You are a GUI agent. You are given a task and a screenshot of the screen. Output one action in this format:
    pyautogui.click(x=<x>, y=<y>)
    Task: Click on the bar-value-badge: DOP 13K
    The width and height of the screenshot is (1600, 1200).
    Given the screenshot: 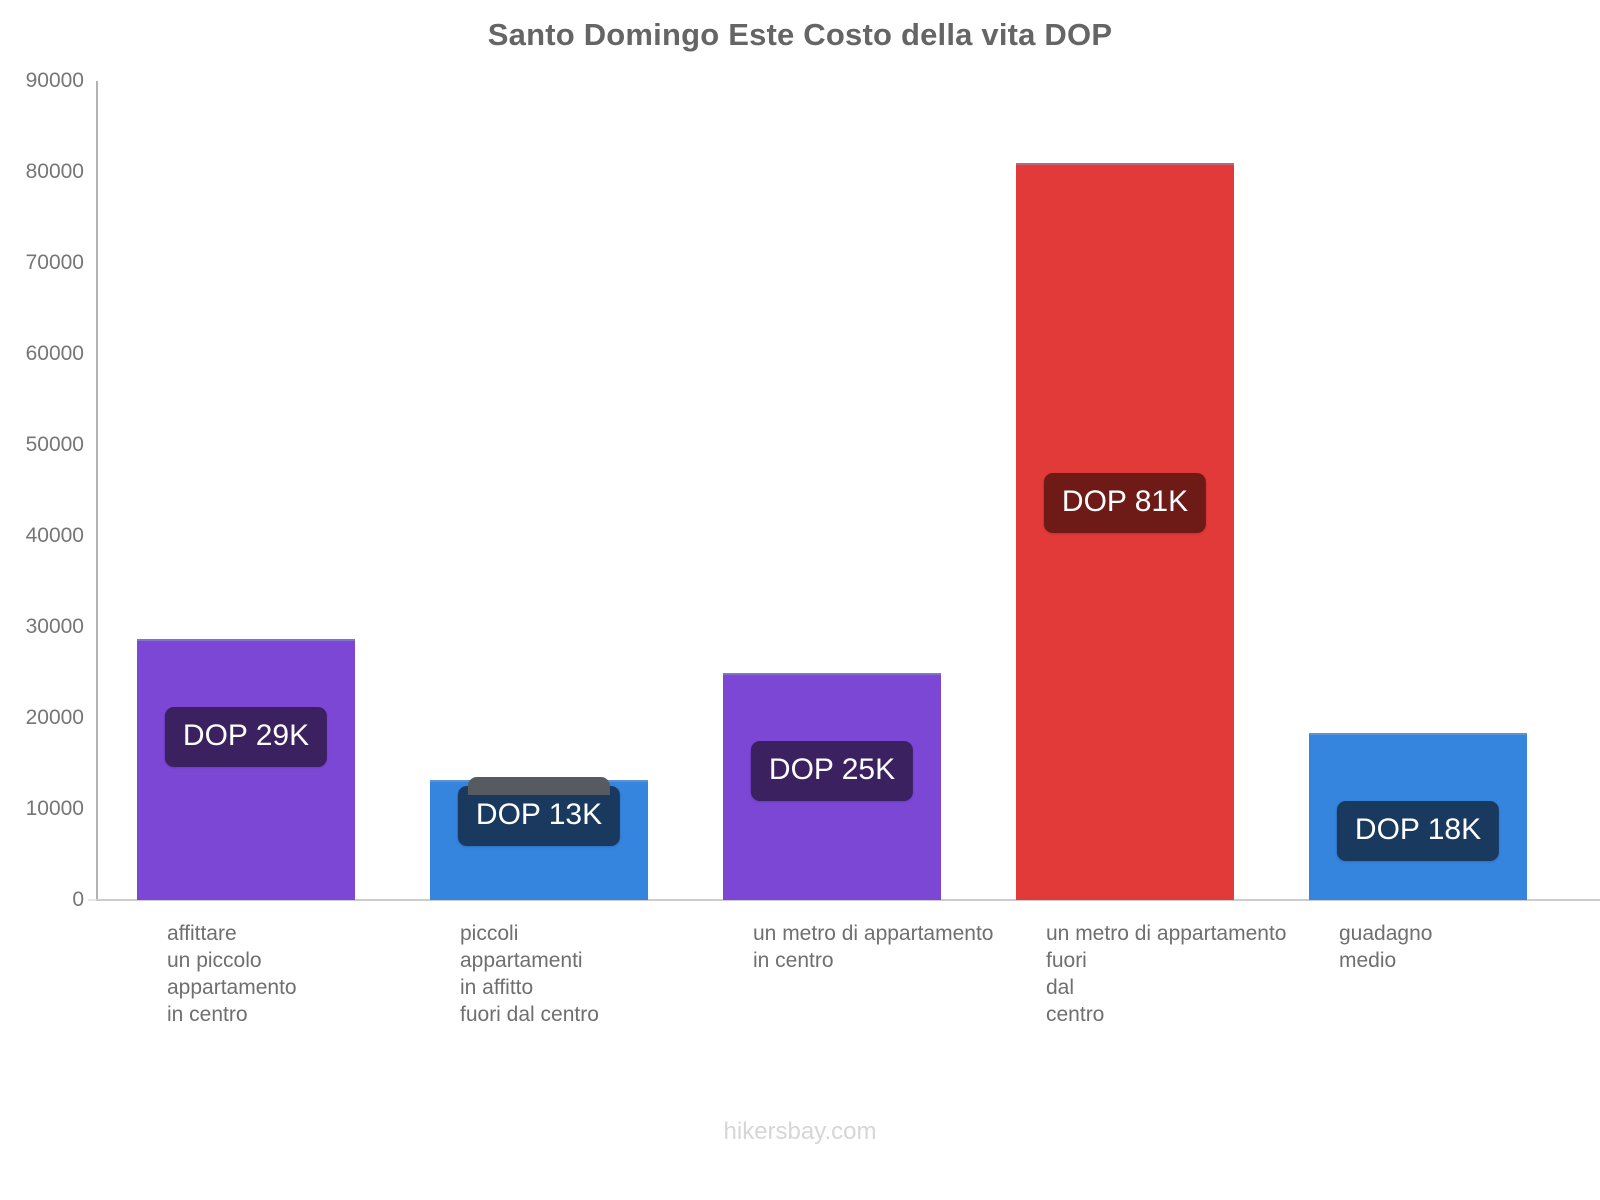 What is the action you would take?
    pyautogui.click(x=539, y=811)
    